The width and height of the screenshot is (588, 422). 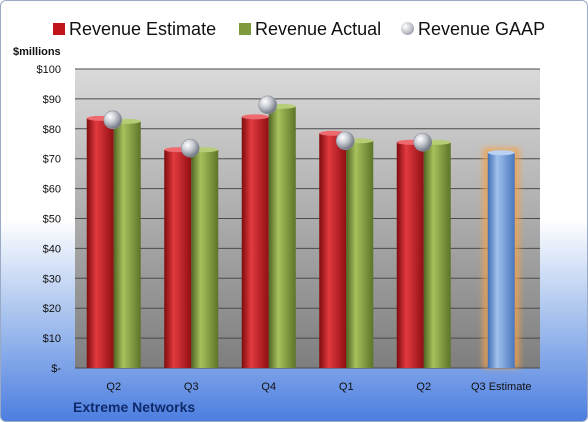 I want to click on x-tick-label: Q3, so click(x=191, y=387).